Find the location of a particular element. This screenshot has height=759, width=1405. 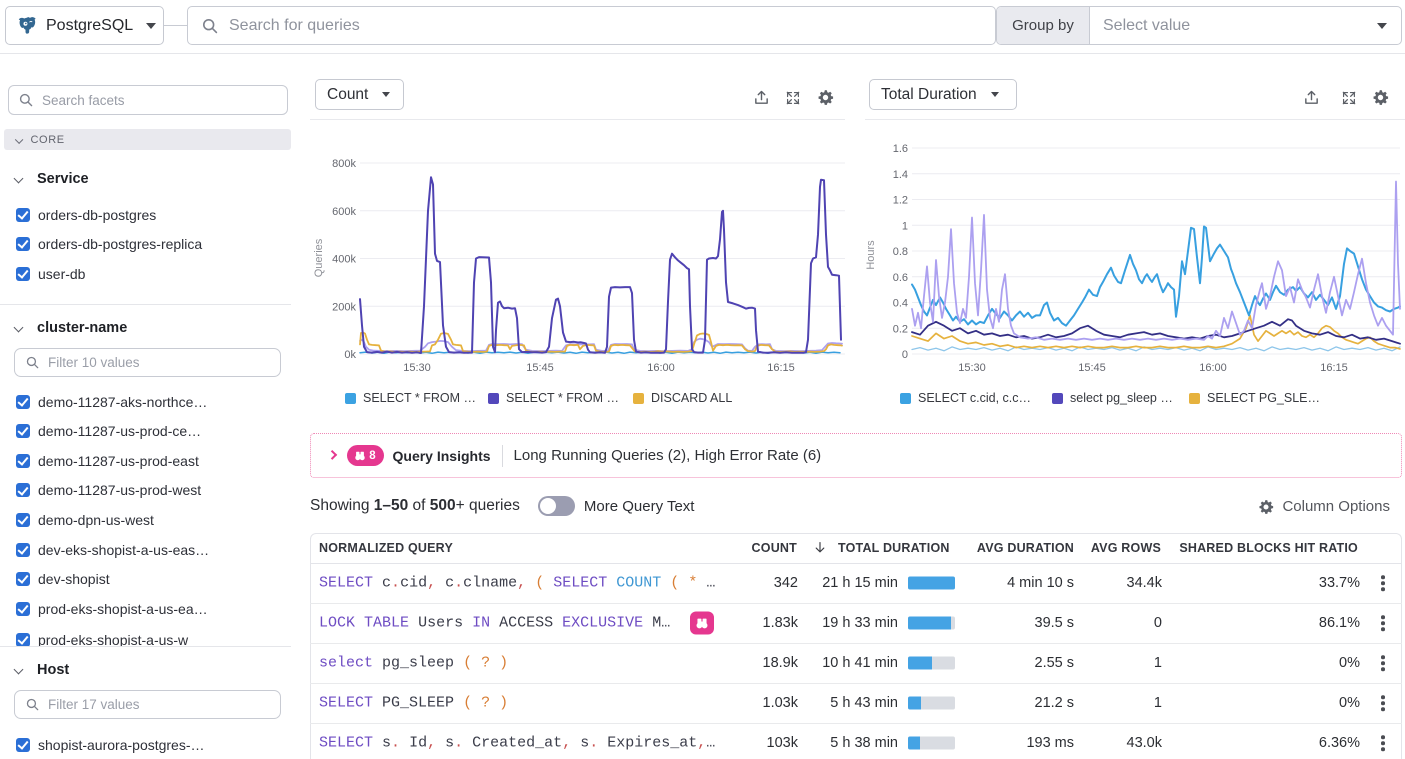

svg-text: 400k is located at coordinates (344, 260).